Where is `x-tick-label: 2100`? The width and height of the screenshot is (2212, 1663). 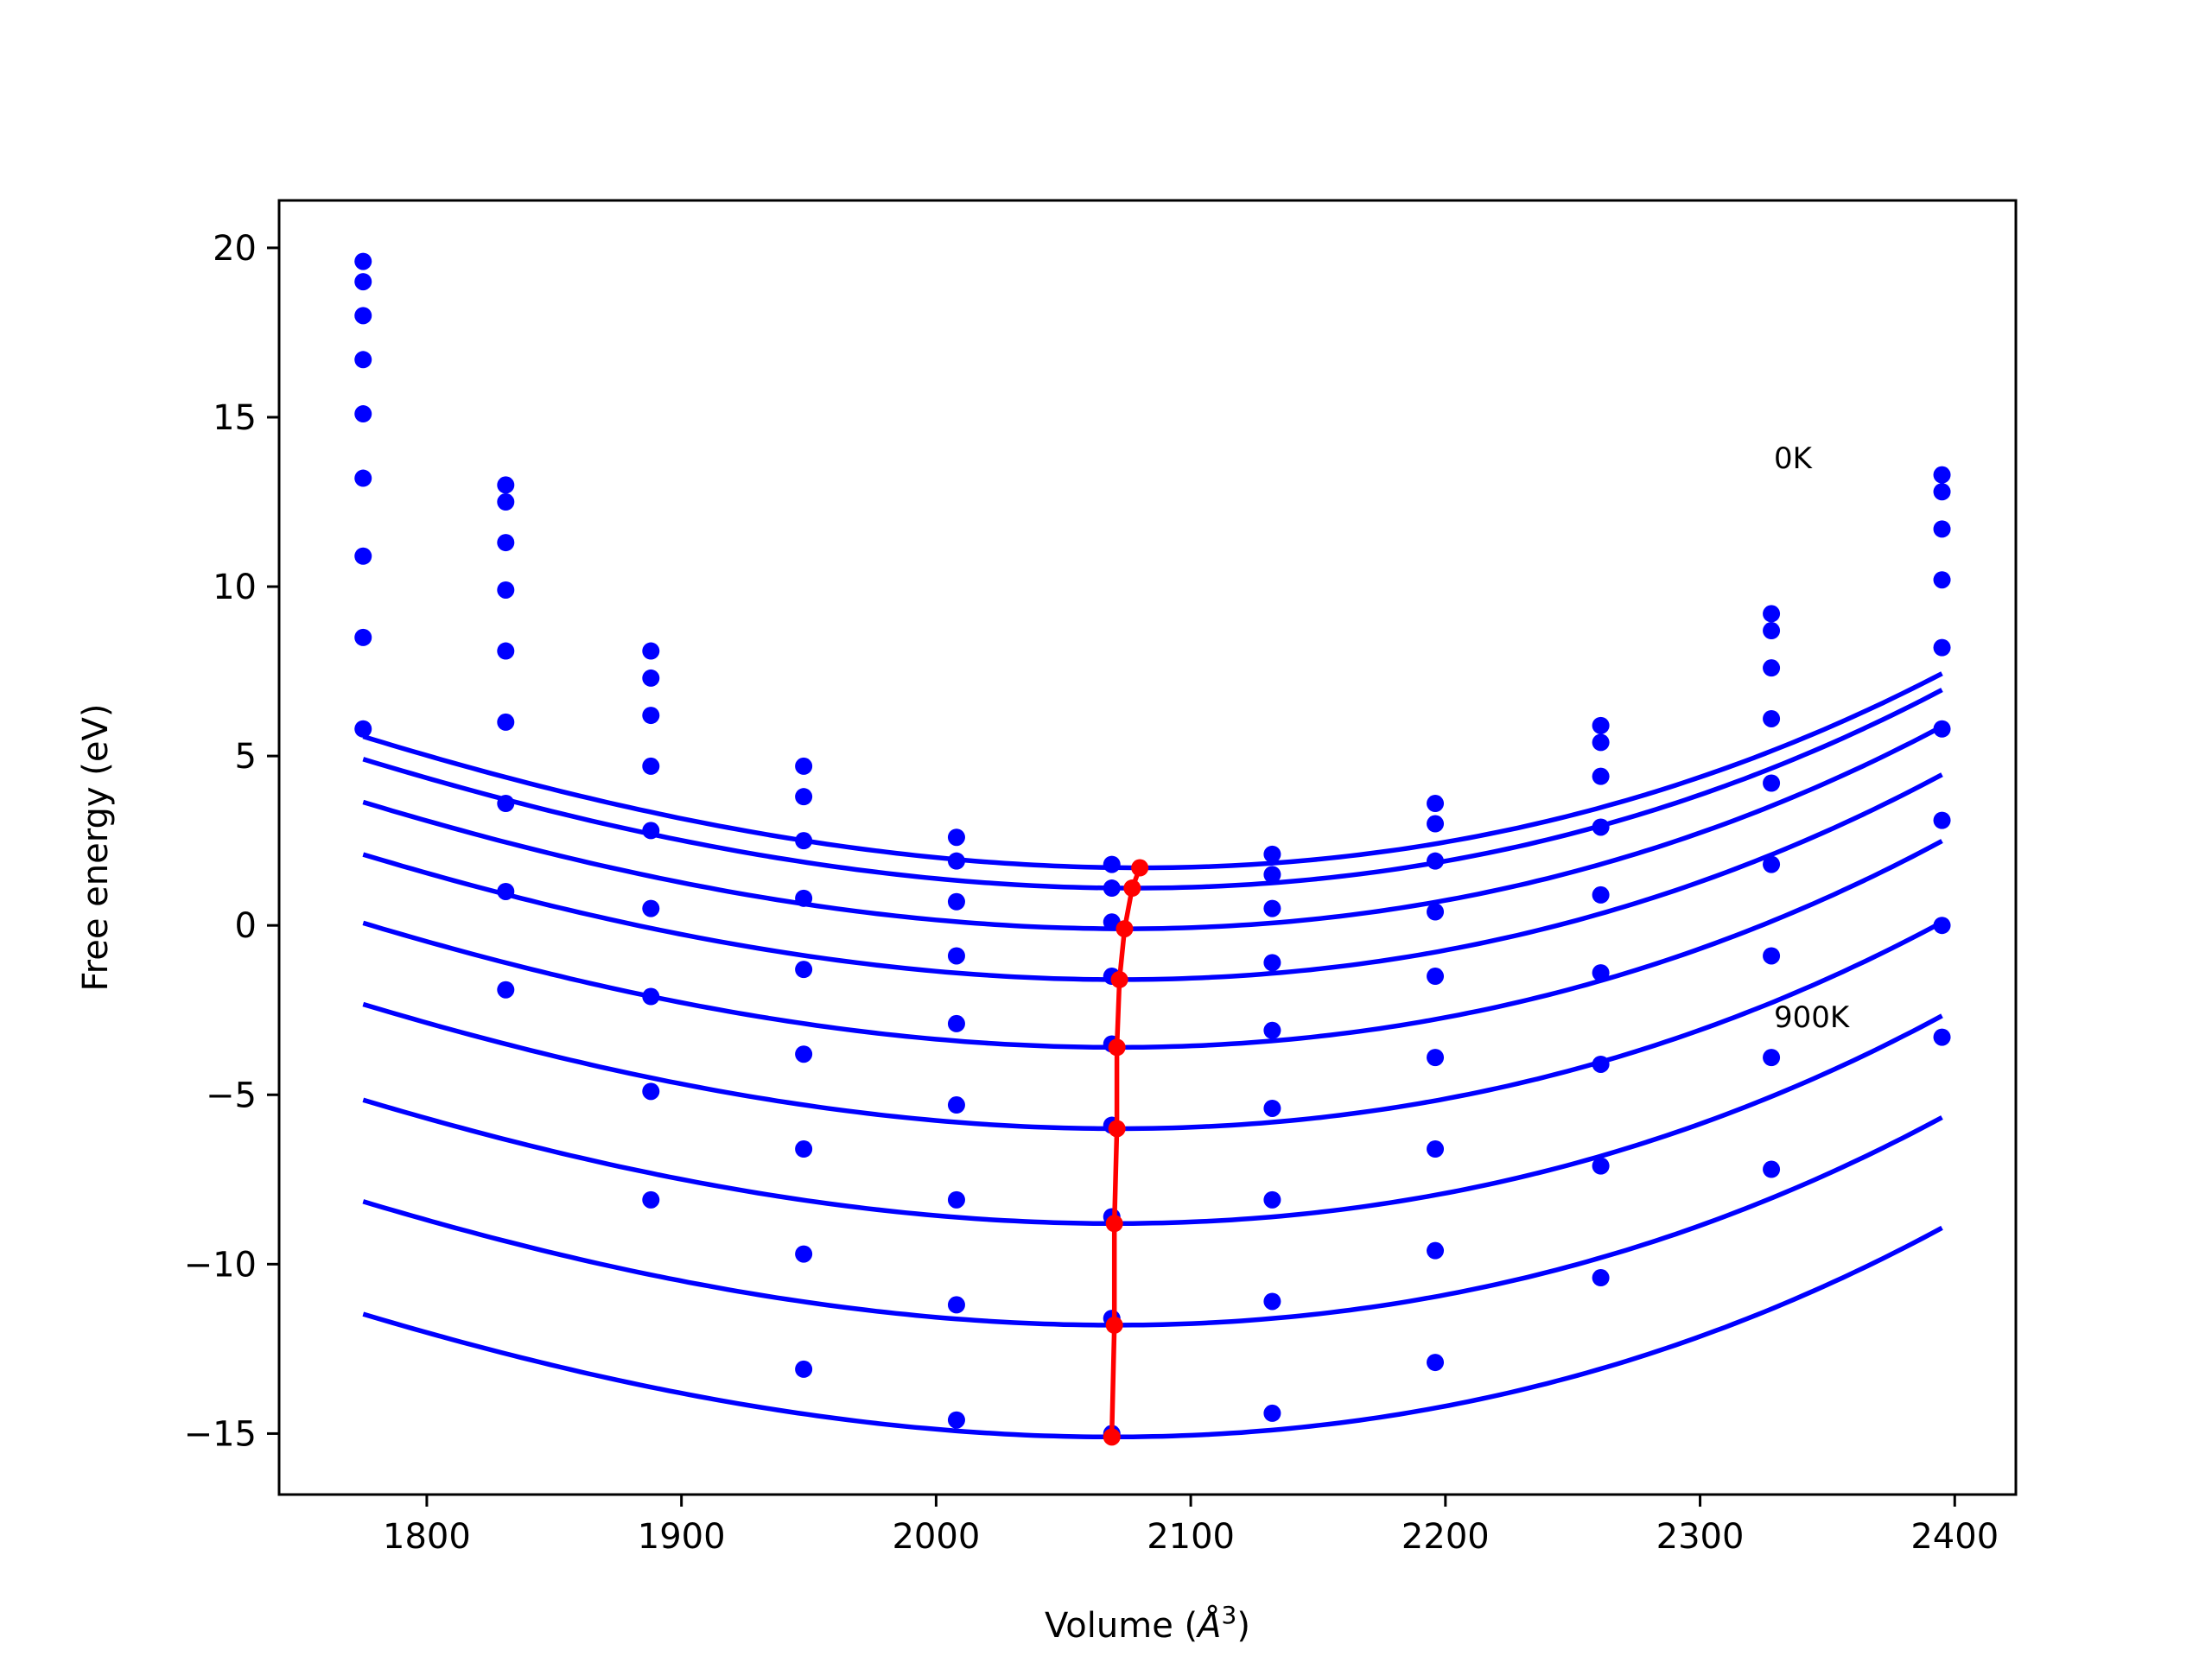 x-tick-label: 2100 is located at coordinates (1191, 1537).